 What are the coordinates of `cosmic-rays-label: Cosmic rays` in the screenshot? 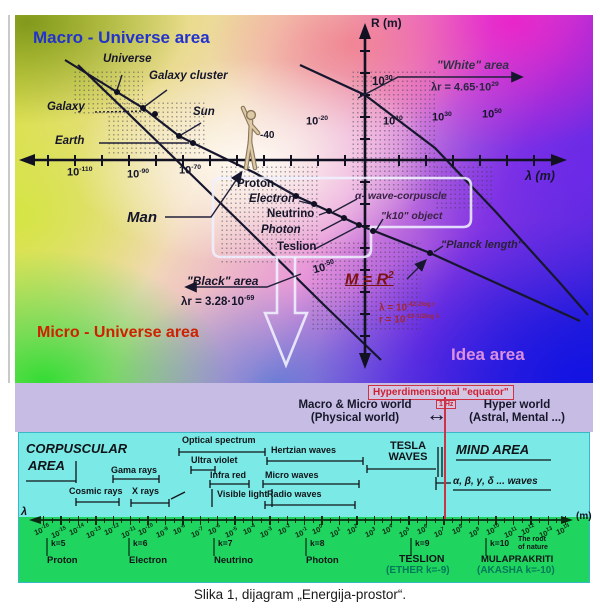 It's located at (96, 491).